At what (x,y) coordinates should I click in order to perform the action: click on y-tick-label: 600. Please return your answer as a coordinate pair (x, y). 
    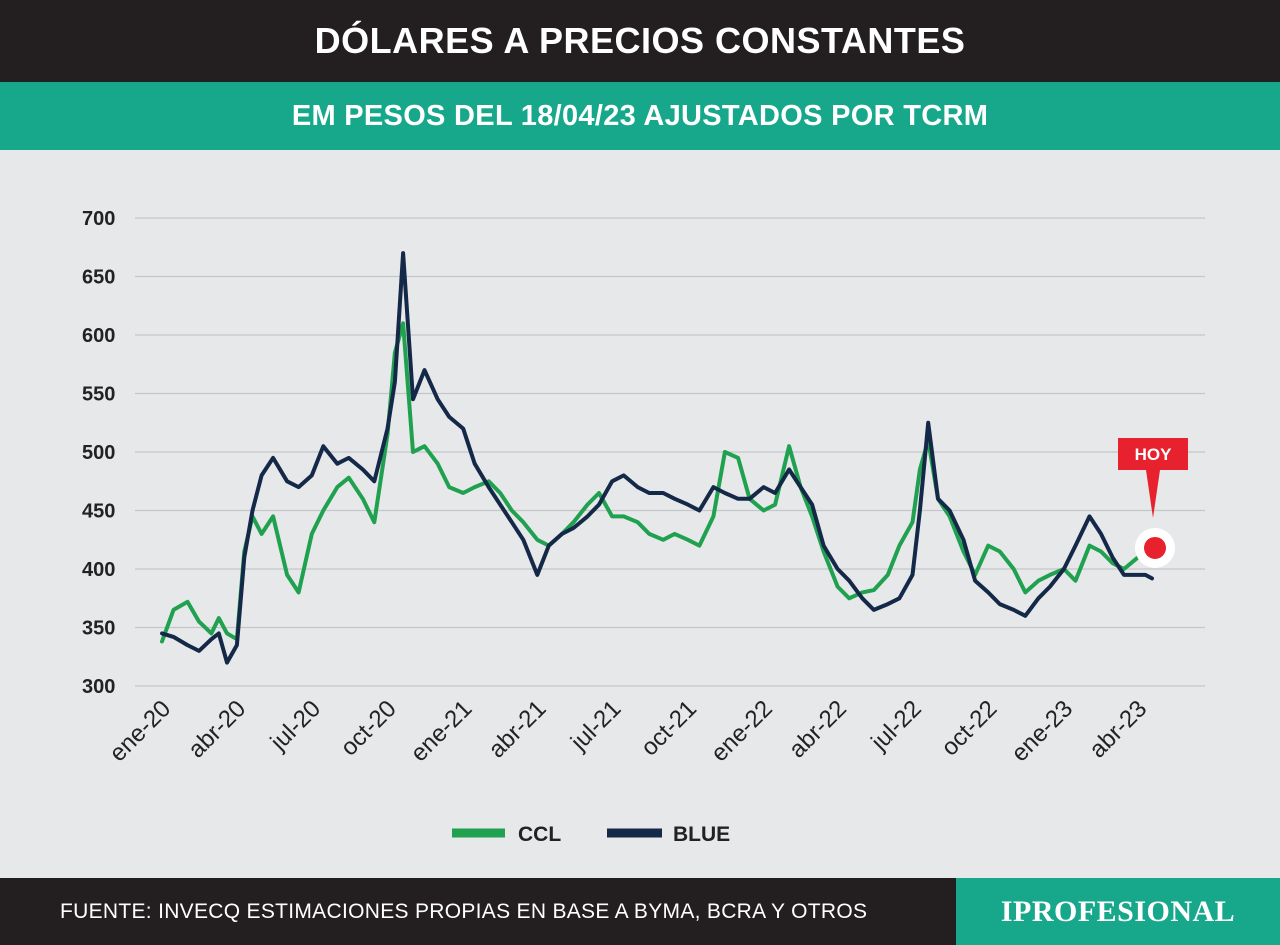
    Looking at the image, I should click on (98, 336).